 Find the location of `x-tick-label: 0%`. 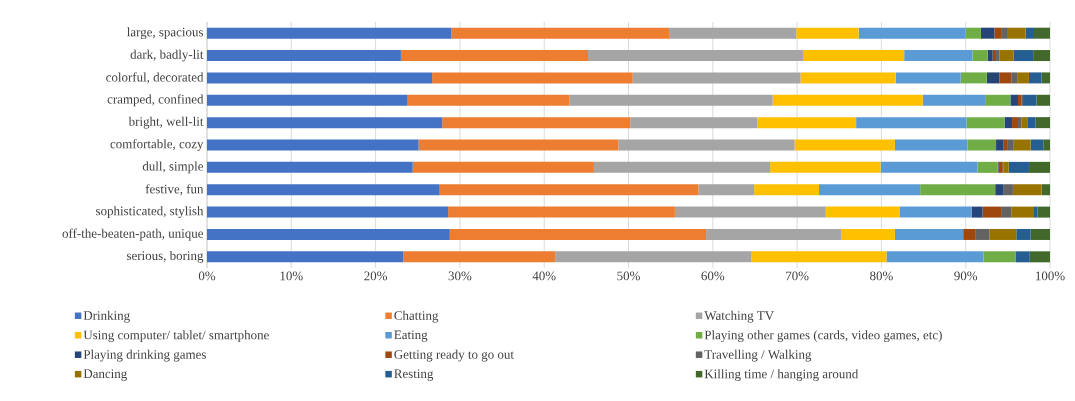

x-tick-label: 0% is located at coordinates (207, 276).